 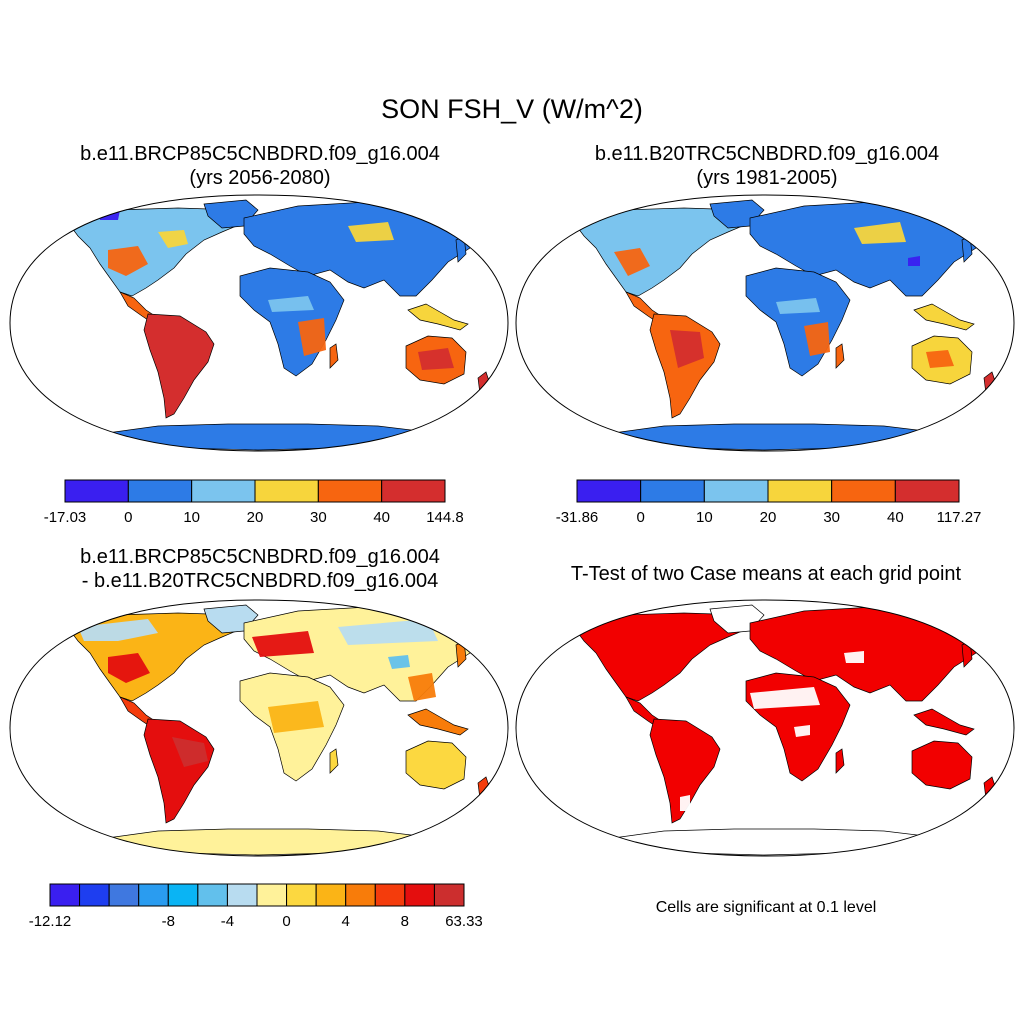 What do you see at coordinates (260, 178) in the screenshot?
I see `panel-case-title-line2: (yrs 2056-2080)` at bounding box center [260, 178].